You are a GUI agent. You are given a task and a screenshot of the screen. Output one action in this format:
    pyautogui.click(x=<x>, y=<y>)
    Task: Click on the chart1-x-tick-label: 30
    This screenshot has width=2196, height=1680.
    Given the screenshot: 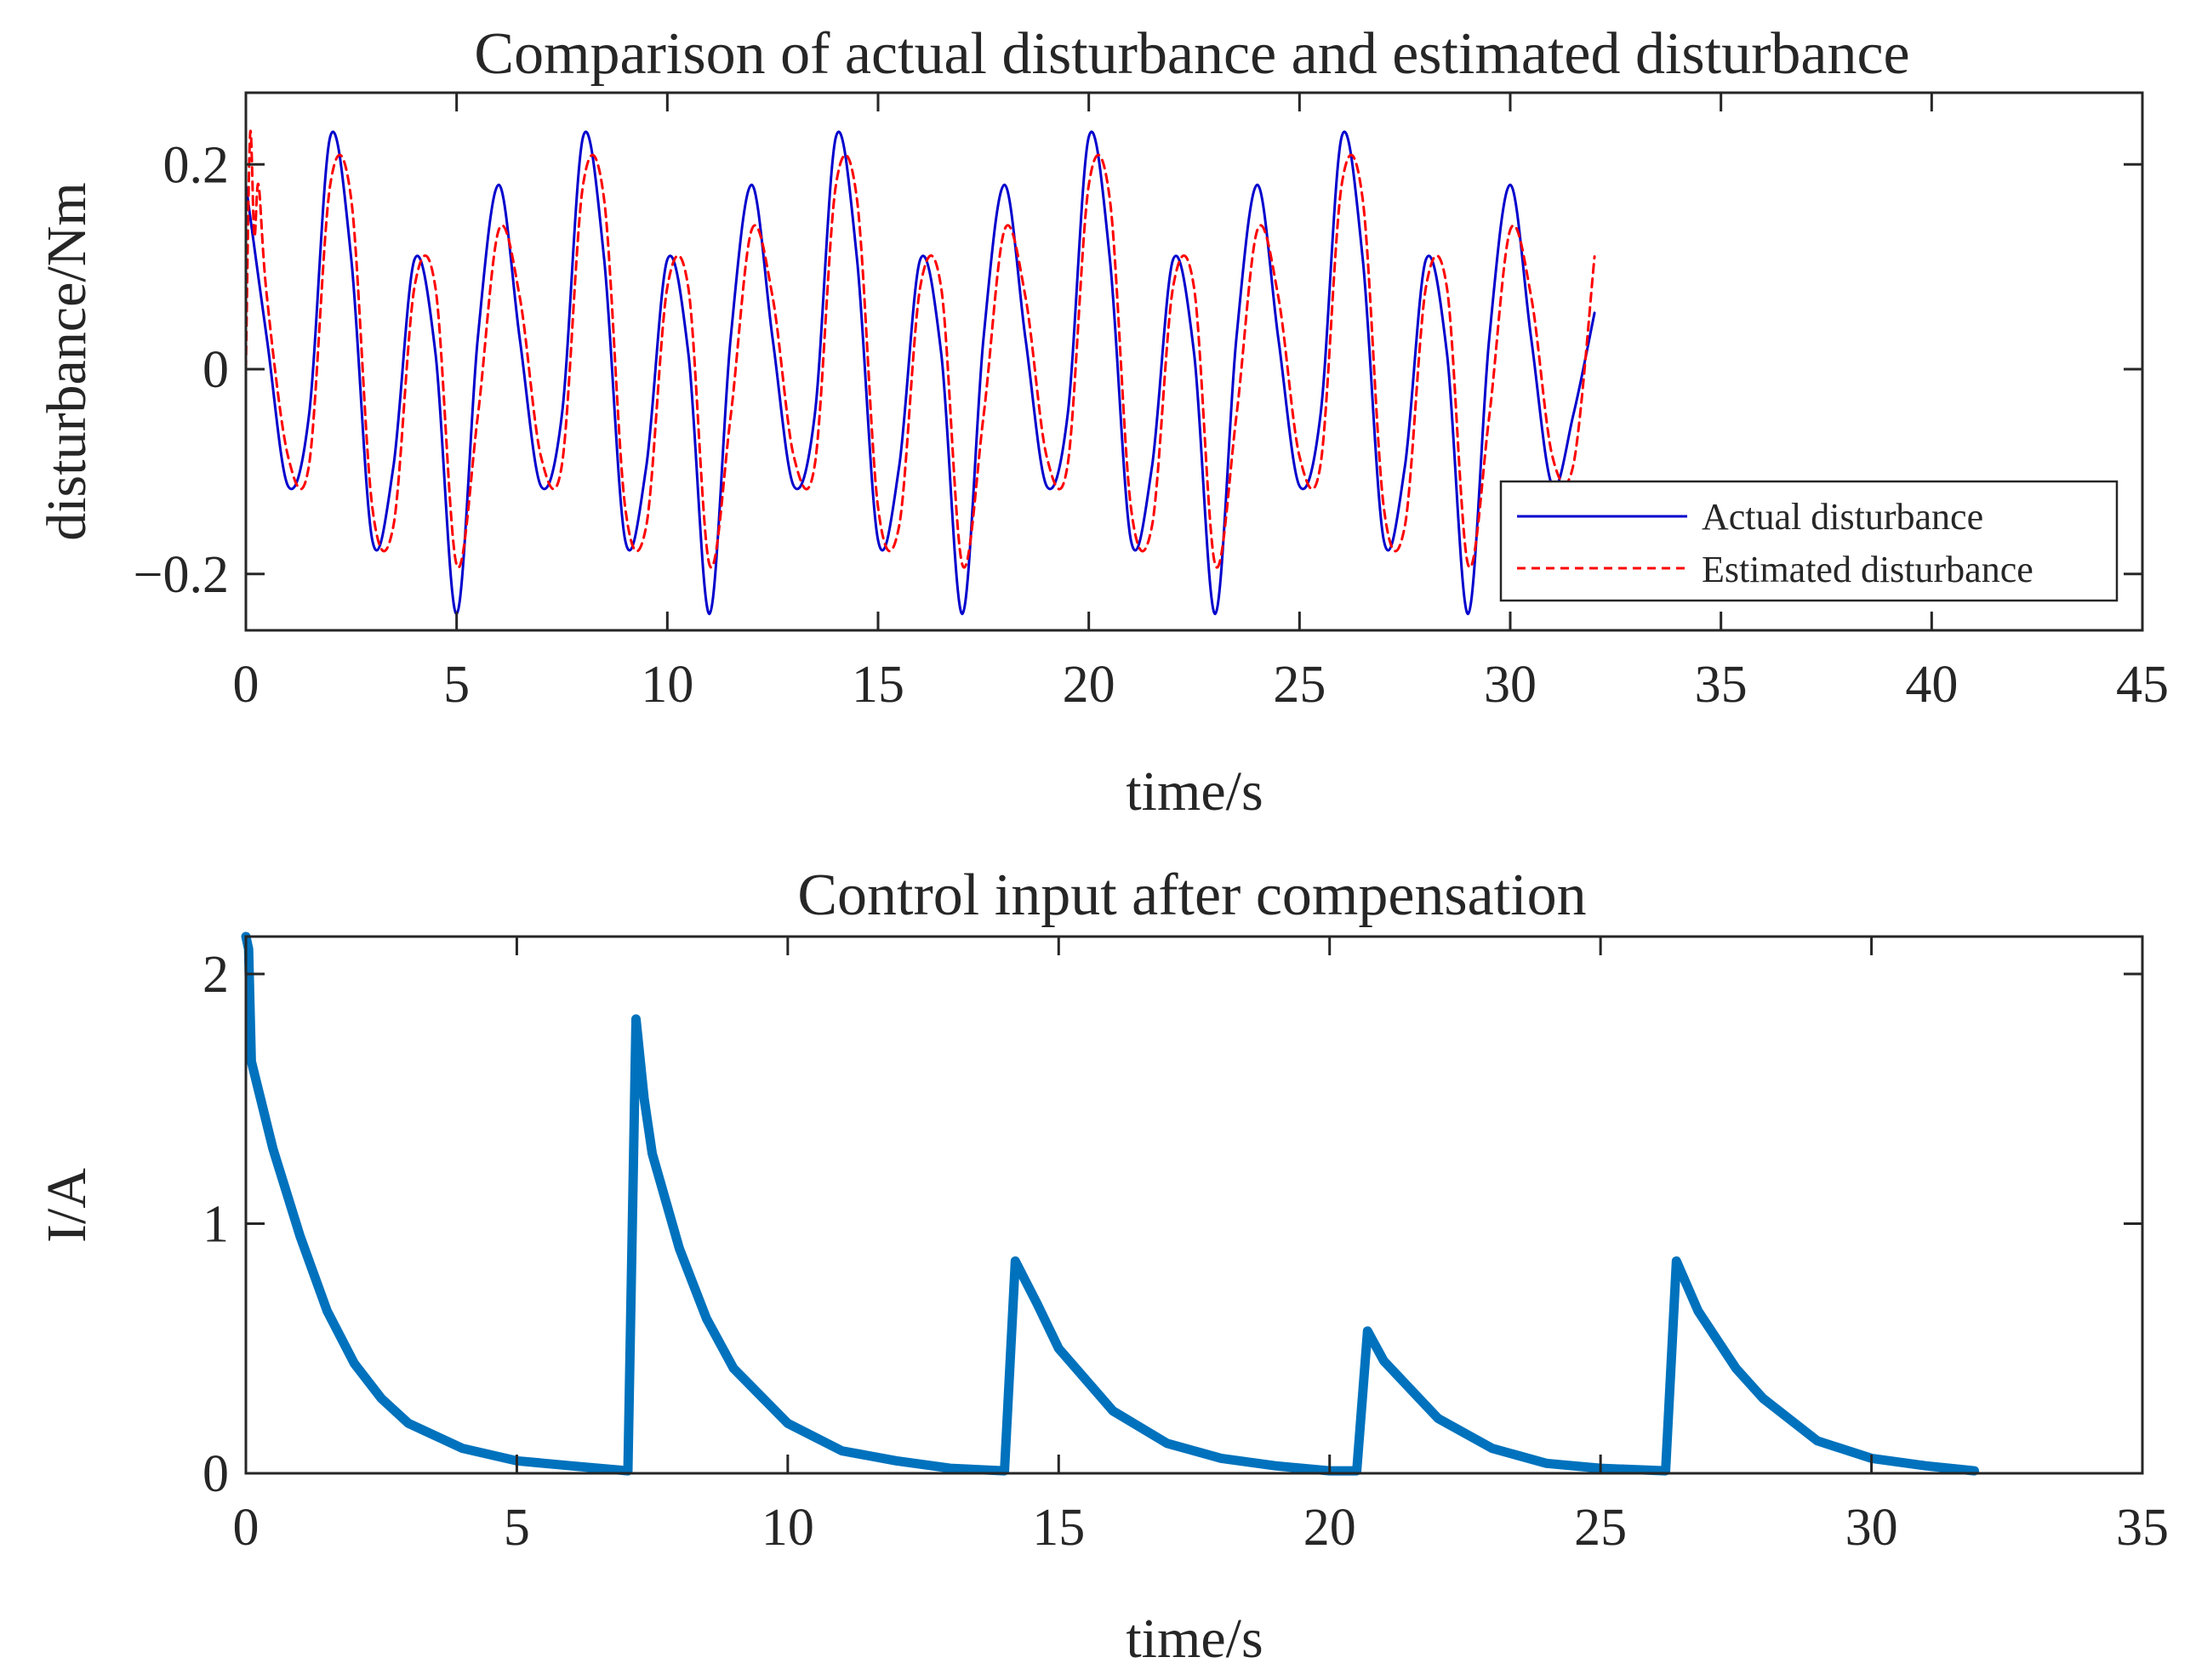 What is the action you would take?
    pyautogui.click(x=1511, y=685)
    